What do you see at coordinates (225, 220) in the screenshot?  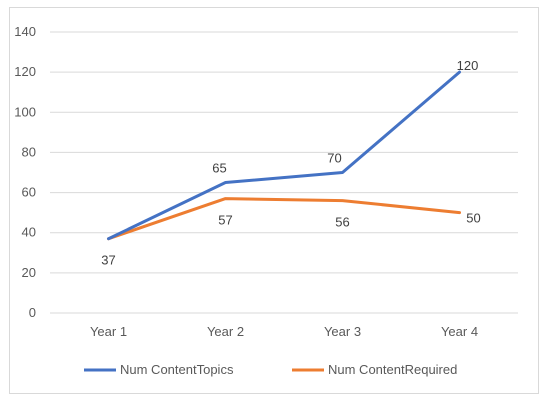 I see `data-label: 57` at bounding box center [225, 220].